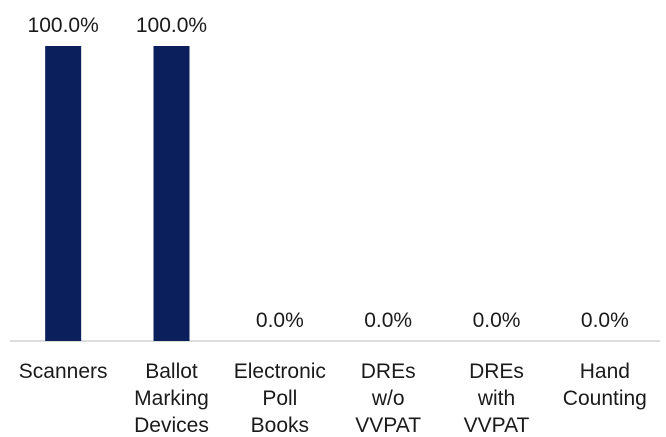 The height and width of the screenshot is (437, 666). I want to click on category-label-5-line-1: Counting, so click(605, 398).